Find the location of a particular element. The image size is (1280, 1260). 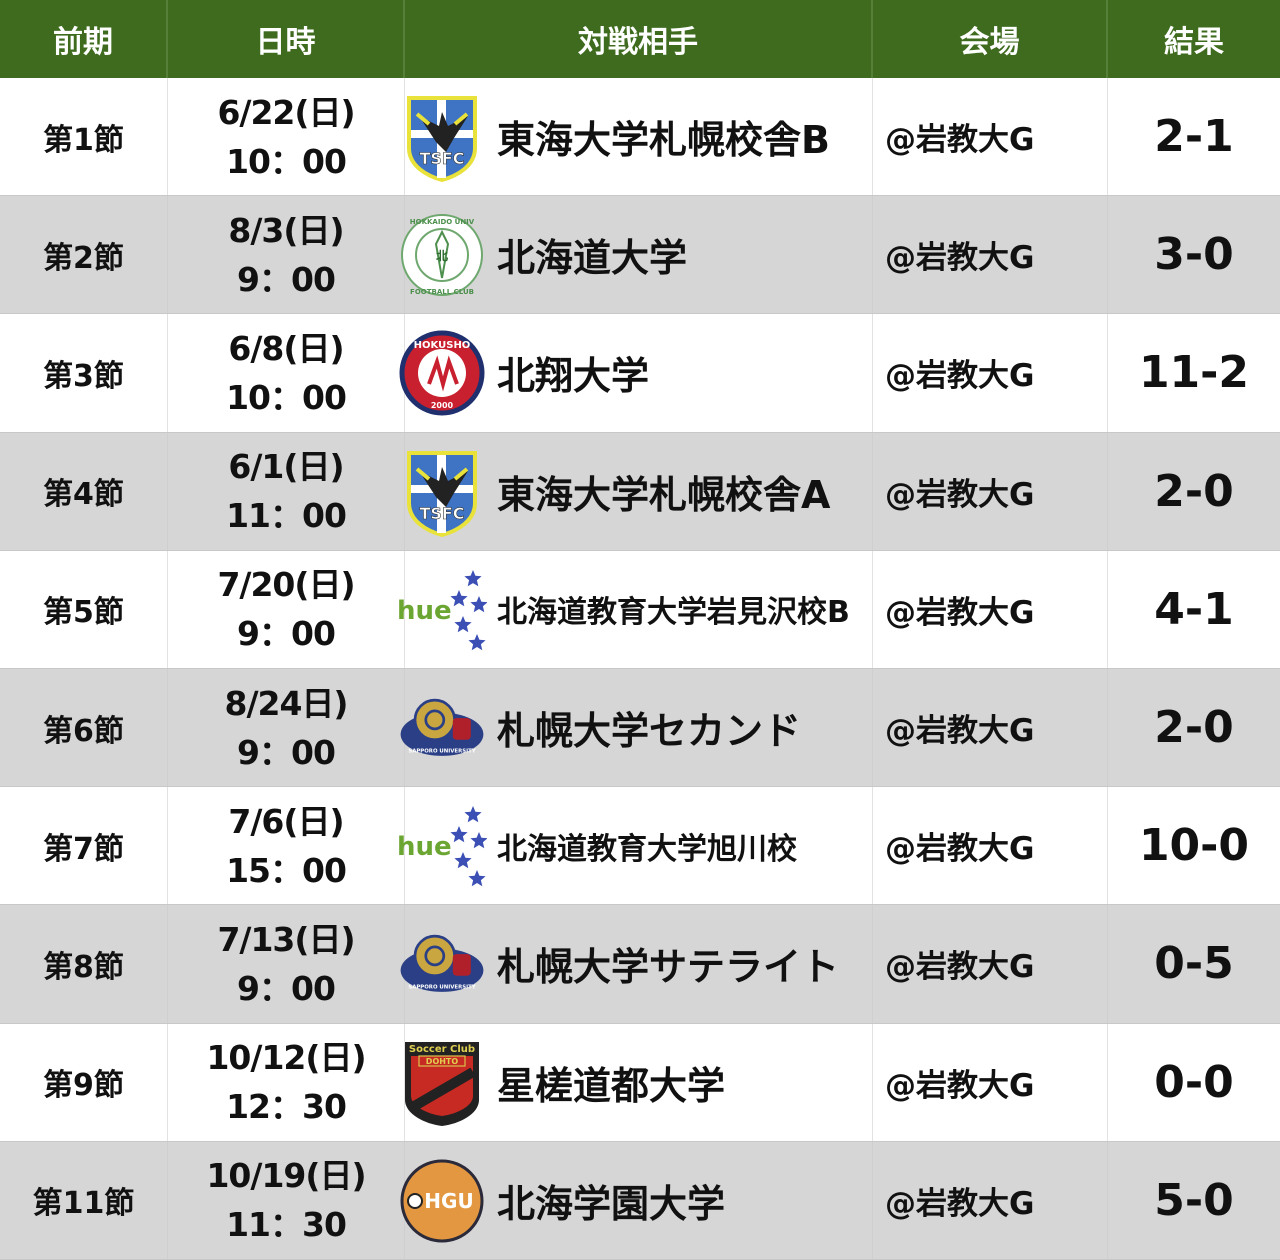

result-cell: 4-1 is located at coordinates (1194, 609).